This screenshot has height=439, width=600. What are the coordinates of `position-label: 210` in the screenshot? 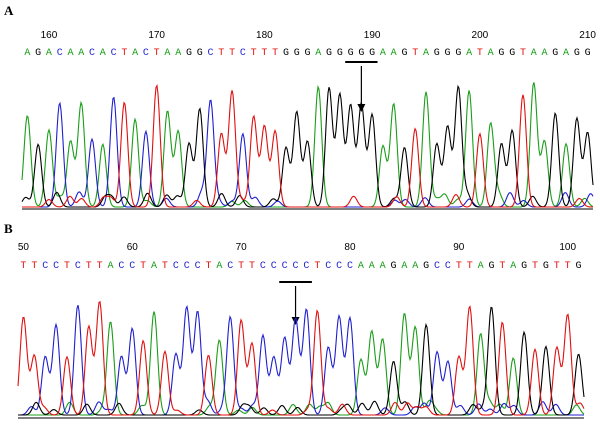 It's located at (587, 35).